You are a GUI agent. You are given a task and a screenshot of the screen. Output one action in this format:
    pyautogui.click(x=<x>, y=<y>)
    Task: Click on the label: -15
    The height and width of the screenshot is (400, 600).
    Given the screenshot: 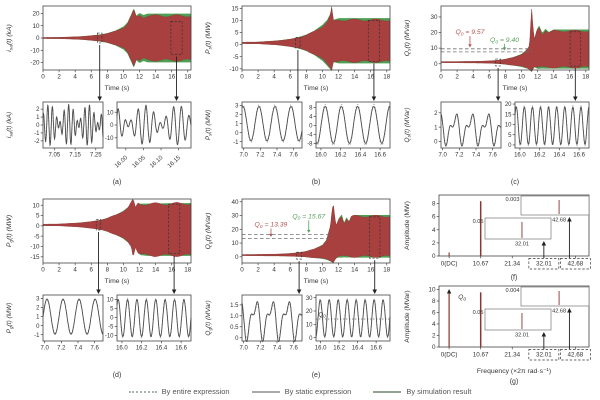 What is the action you would take?
    pyautogui.click(x=35, y=257)
    